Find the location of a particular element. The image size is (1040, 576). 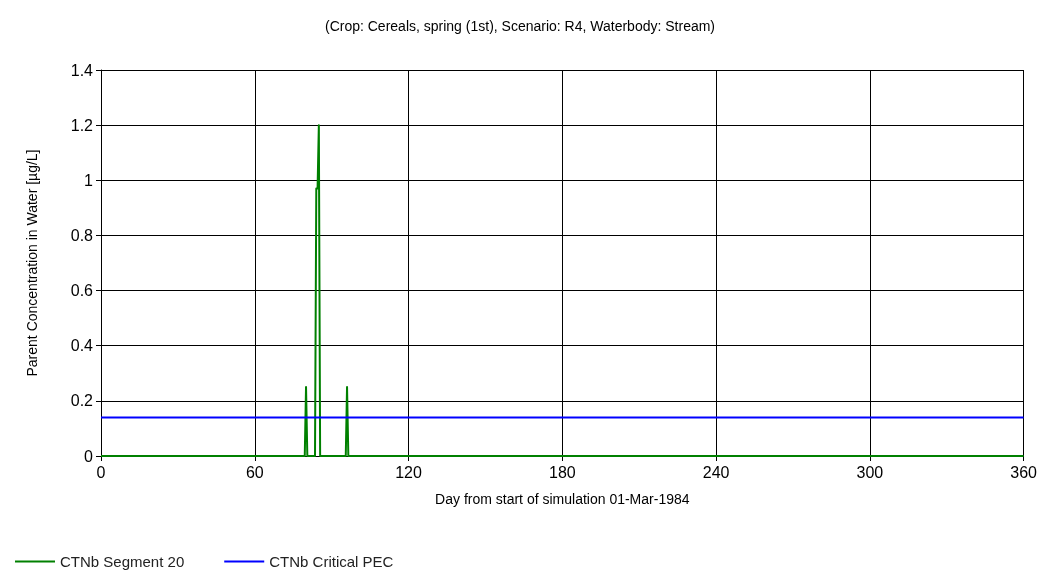

legend-label: CTNb Critical PEC is located at coordinates (331, 561).